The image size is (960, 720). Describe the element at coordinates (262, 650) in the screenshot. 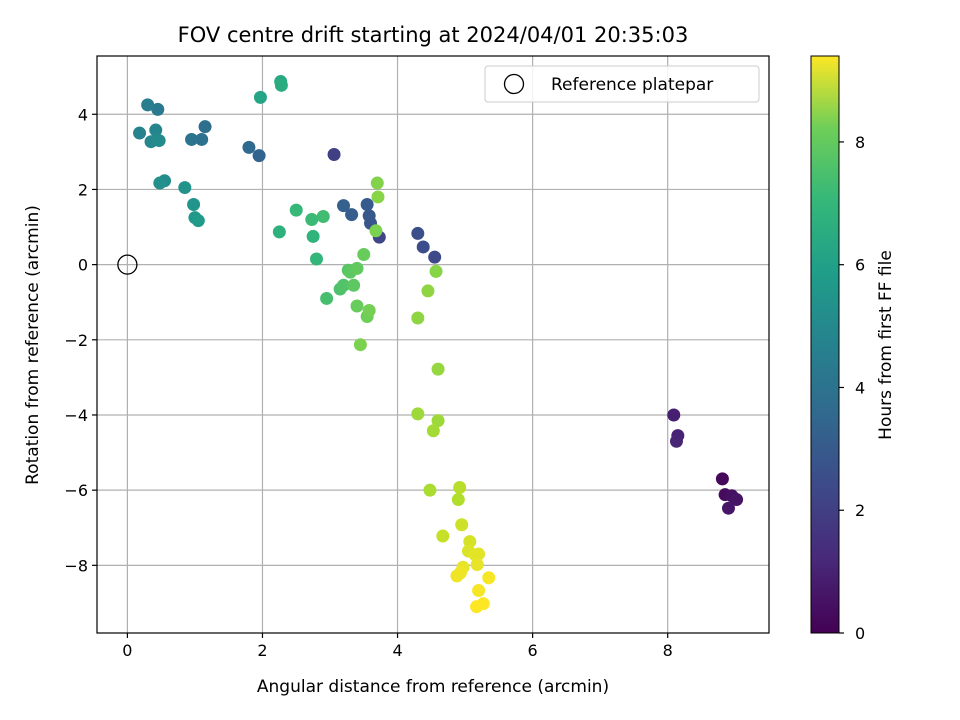

I see `x-tick-label: 2` at that location.